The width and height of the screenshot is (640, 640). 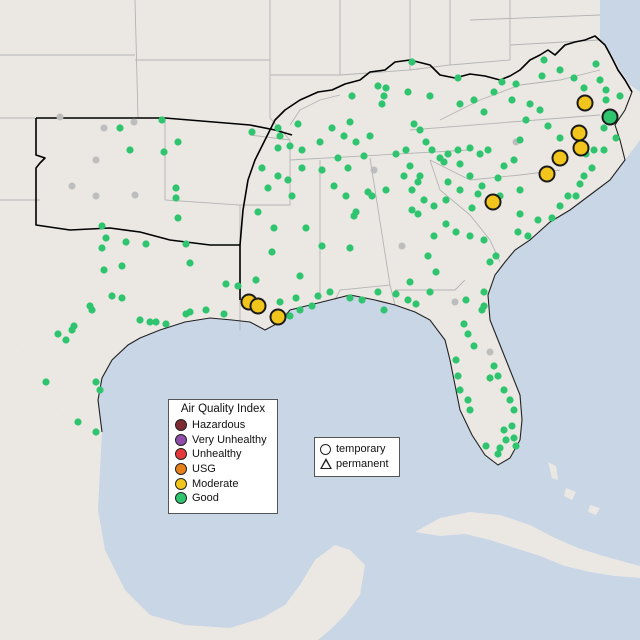 What do you see at coordinates (326, 464) in the screenshot?
I see `triangle-icon` at bounding box center [326, 464].